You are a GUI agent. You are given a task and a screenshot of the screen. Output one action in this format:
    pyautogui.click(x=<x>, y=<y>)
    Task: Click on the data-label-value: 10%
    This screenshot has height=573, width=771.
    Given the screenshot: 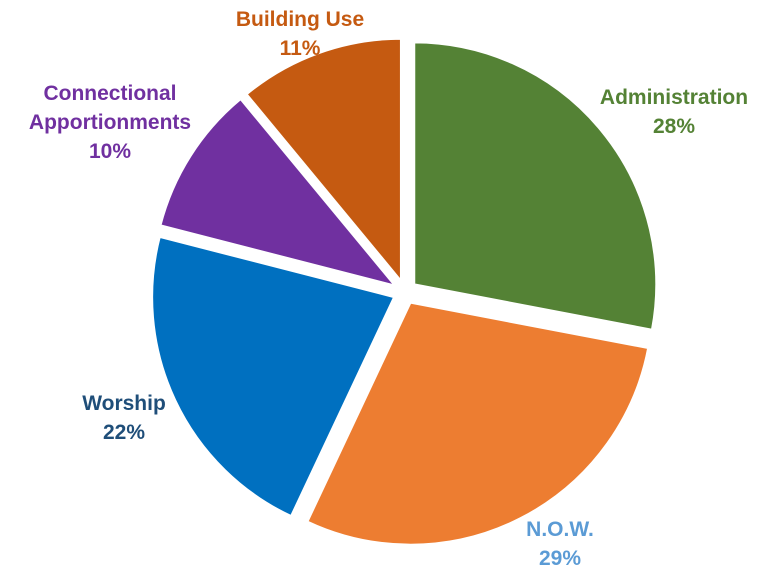 What is the action you would take?
    pyautogui.click(x=110, y=151)
    